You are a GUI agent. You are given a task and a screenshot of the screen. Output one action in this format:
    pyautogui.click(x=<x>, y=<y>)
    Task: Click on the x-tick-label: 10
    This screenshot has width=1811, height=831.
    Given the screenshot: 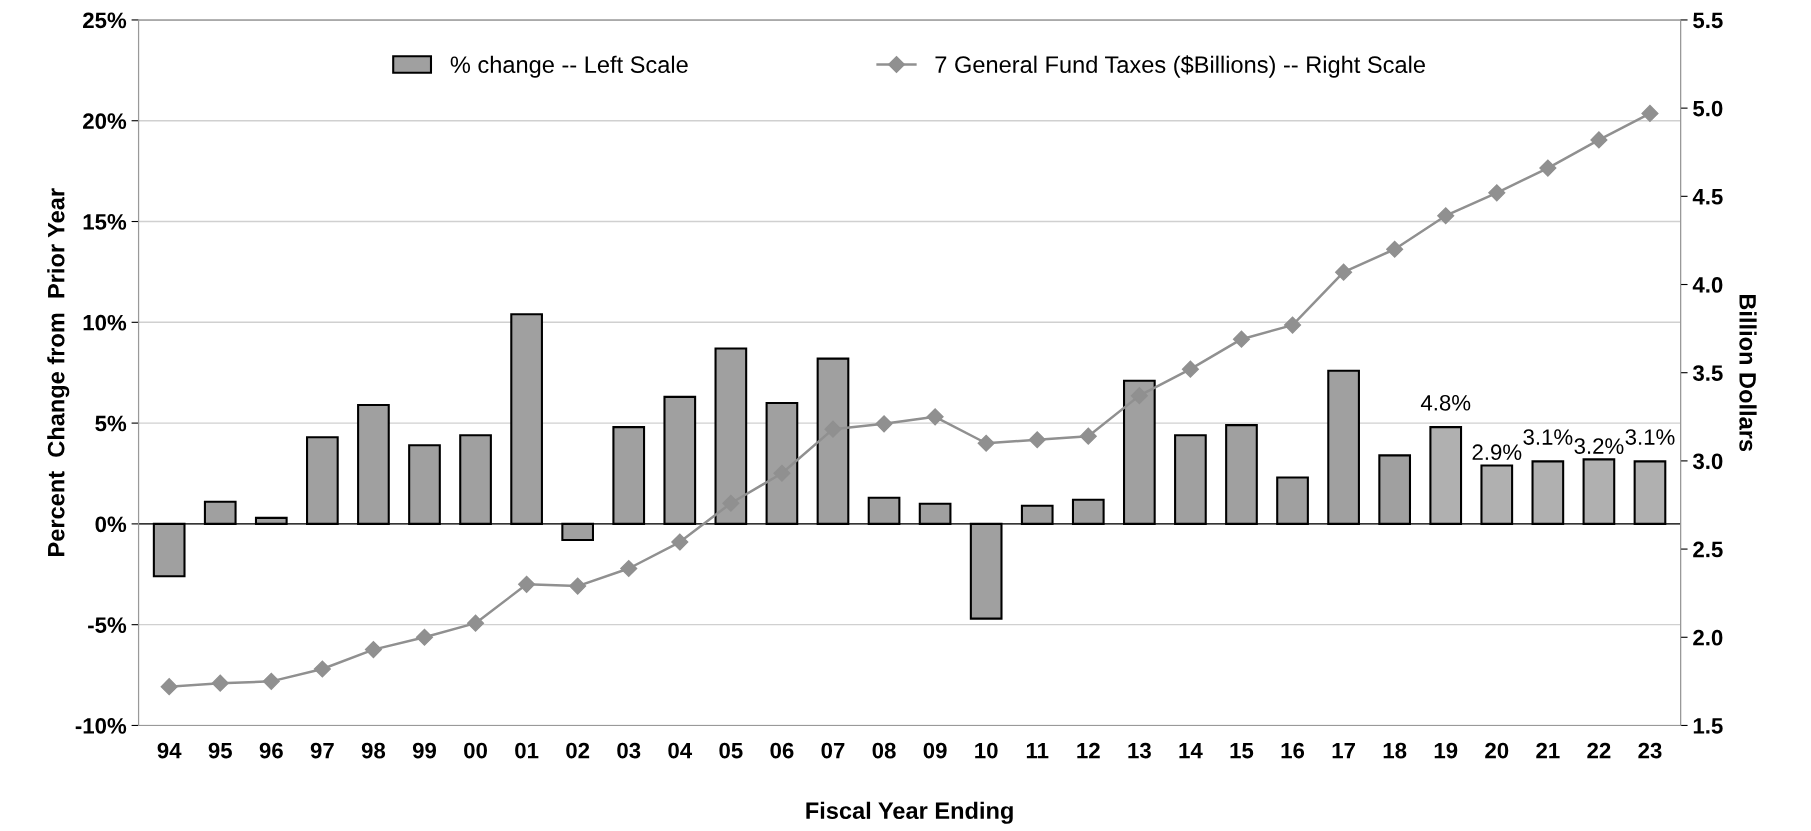 What is the action you would take?
    pyautogui.click(x=986, y=750)
    